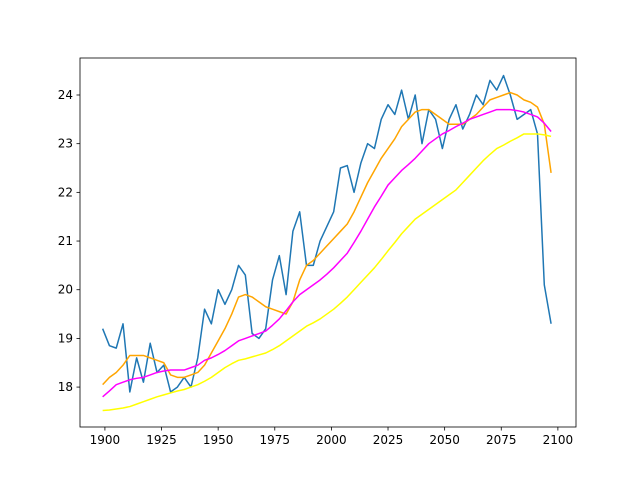  What do you see at coordinates (161, 440) in the screenshot?
I see `x-tick-label: 1925` at bounding box center [161, 440].